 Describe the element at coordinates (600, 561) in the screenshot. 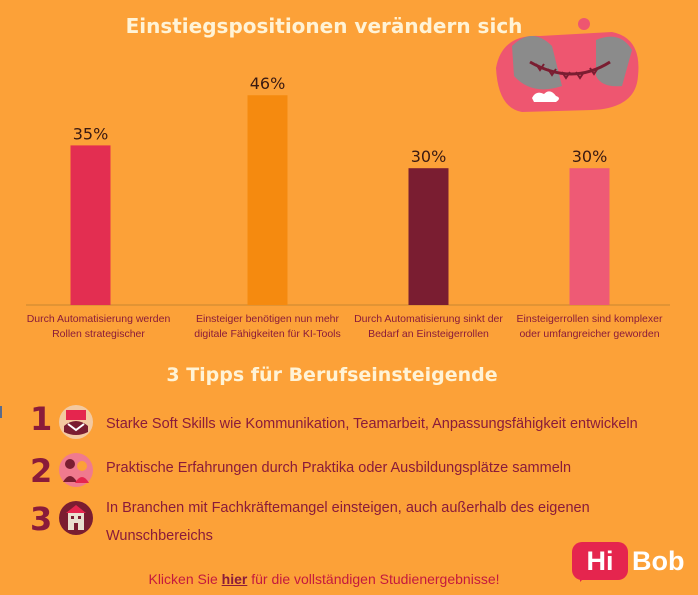

I see `logo-hi: Hi` at that location.